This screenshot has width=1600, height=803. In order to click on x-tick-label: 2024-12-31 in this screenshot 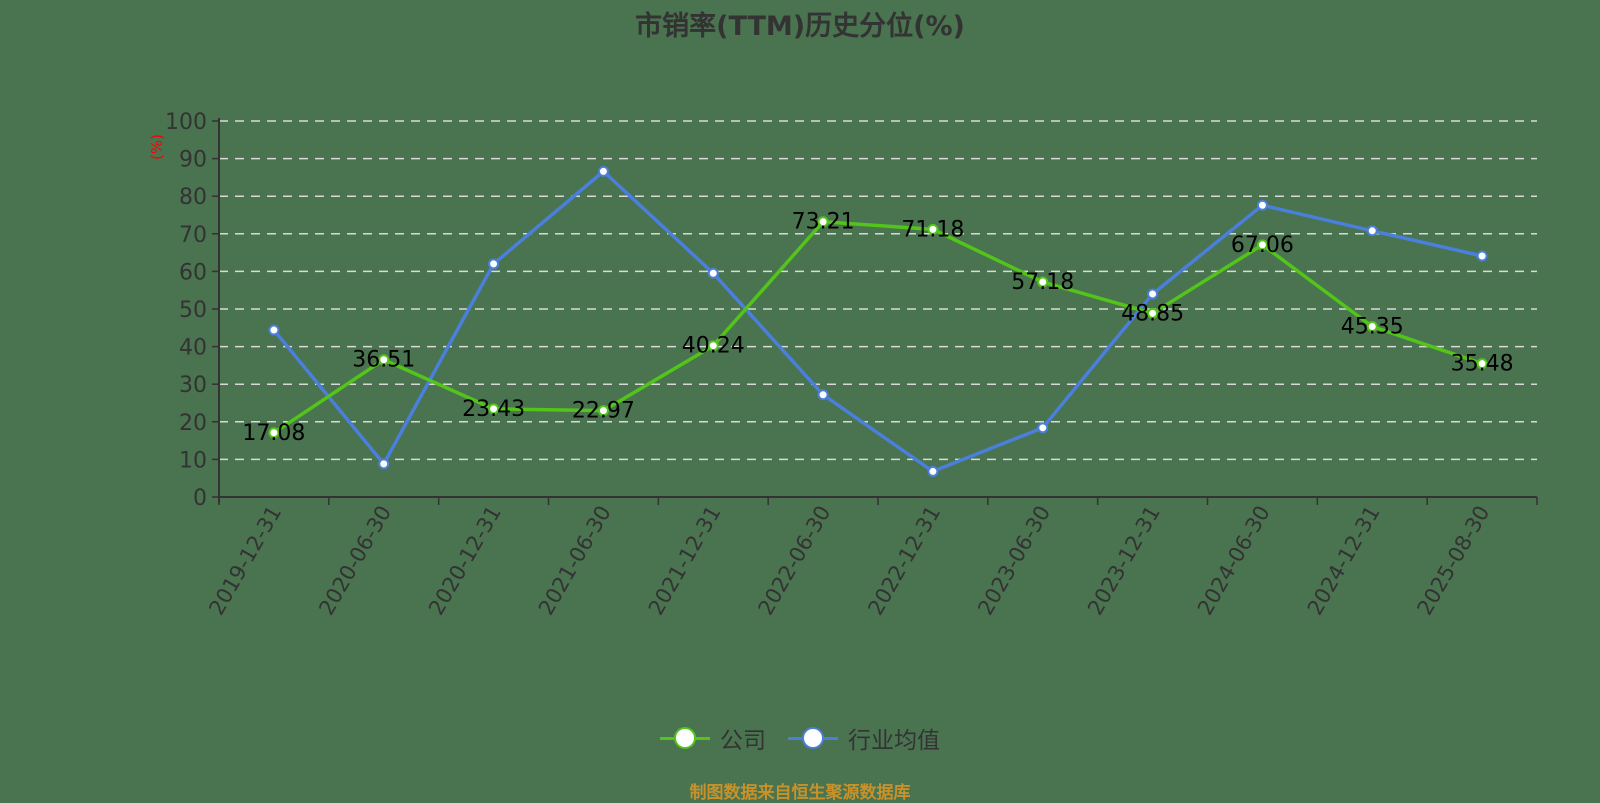, I will do `click(1344, 561)`.